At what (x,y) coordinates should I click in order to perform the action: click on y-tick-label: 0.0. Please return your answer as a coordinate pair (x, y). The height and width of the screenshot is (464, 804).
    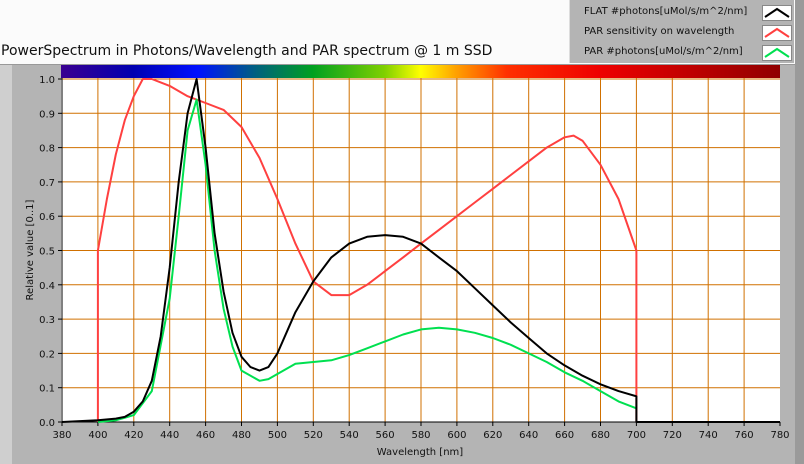
    Looking at the image, I should click on (47, 423).